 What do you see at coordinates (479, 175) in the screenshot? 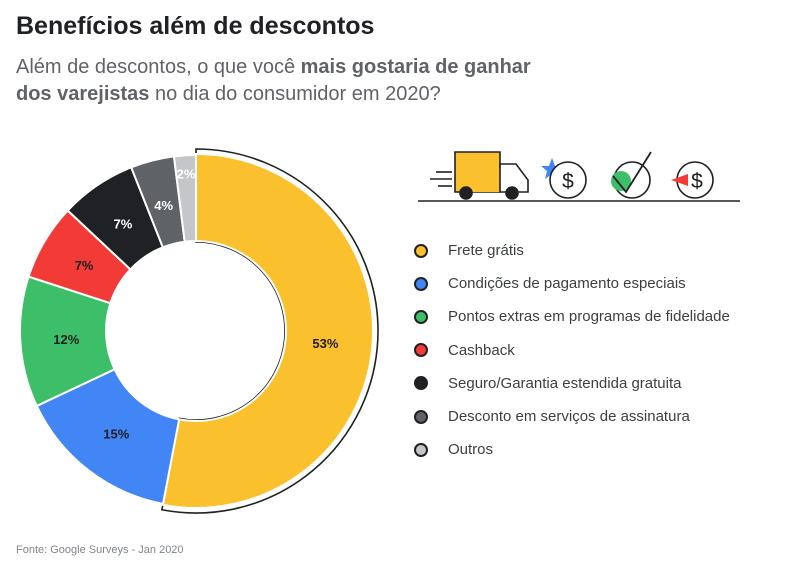
I see `delivery-truck-icon` at bounding box center [479, 175].